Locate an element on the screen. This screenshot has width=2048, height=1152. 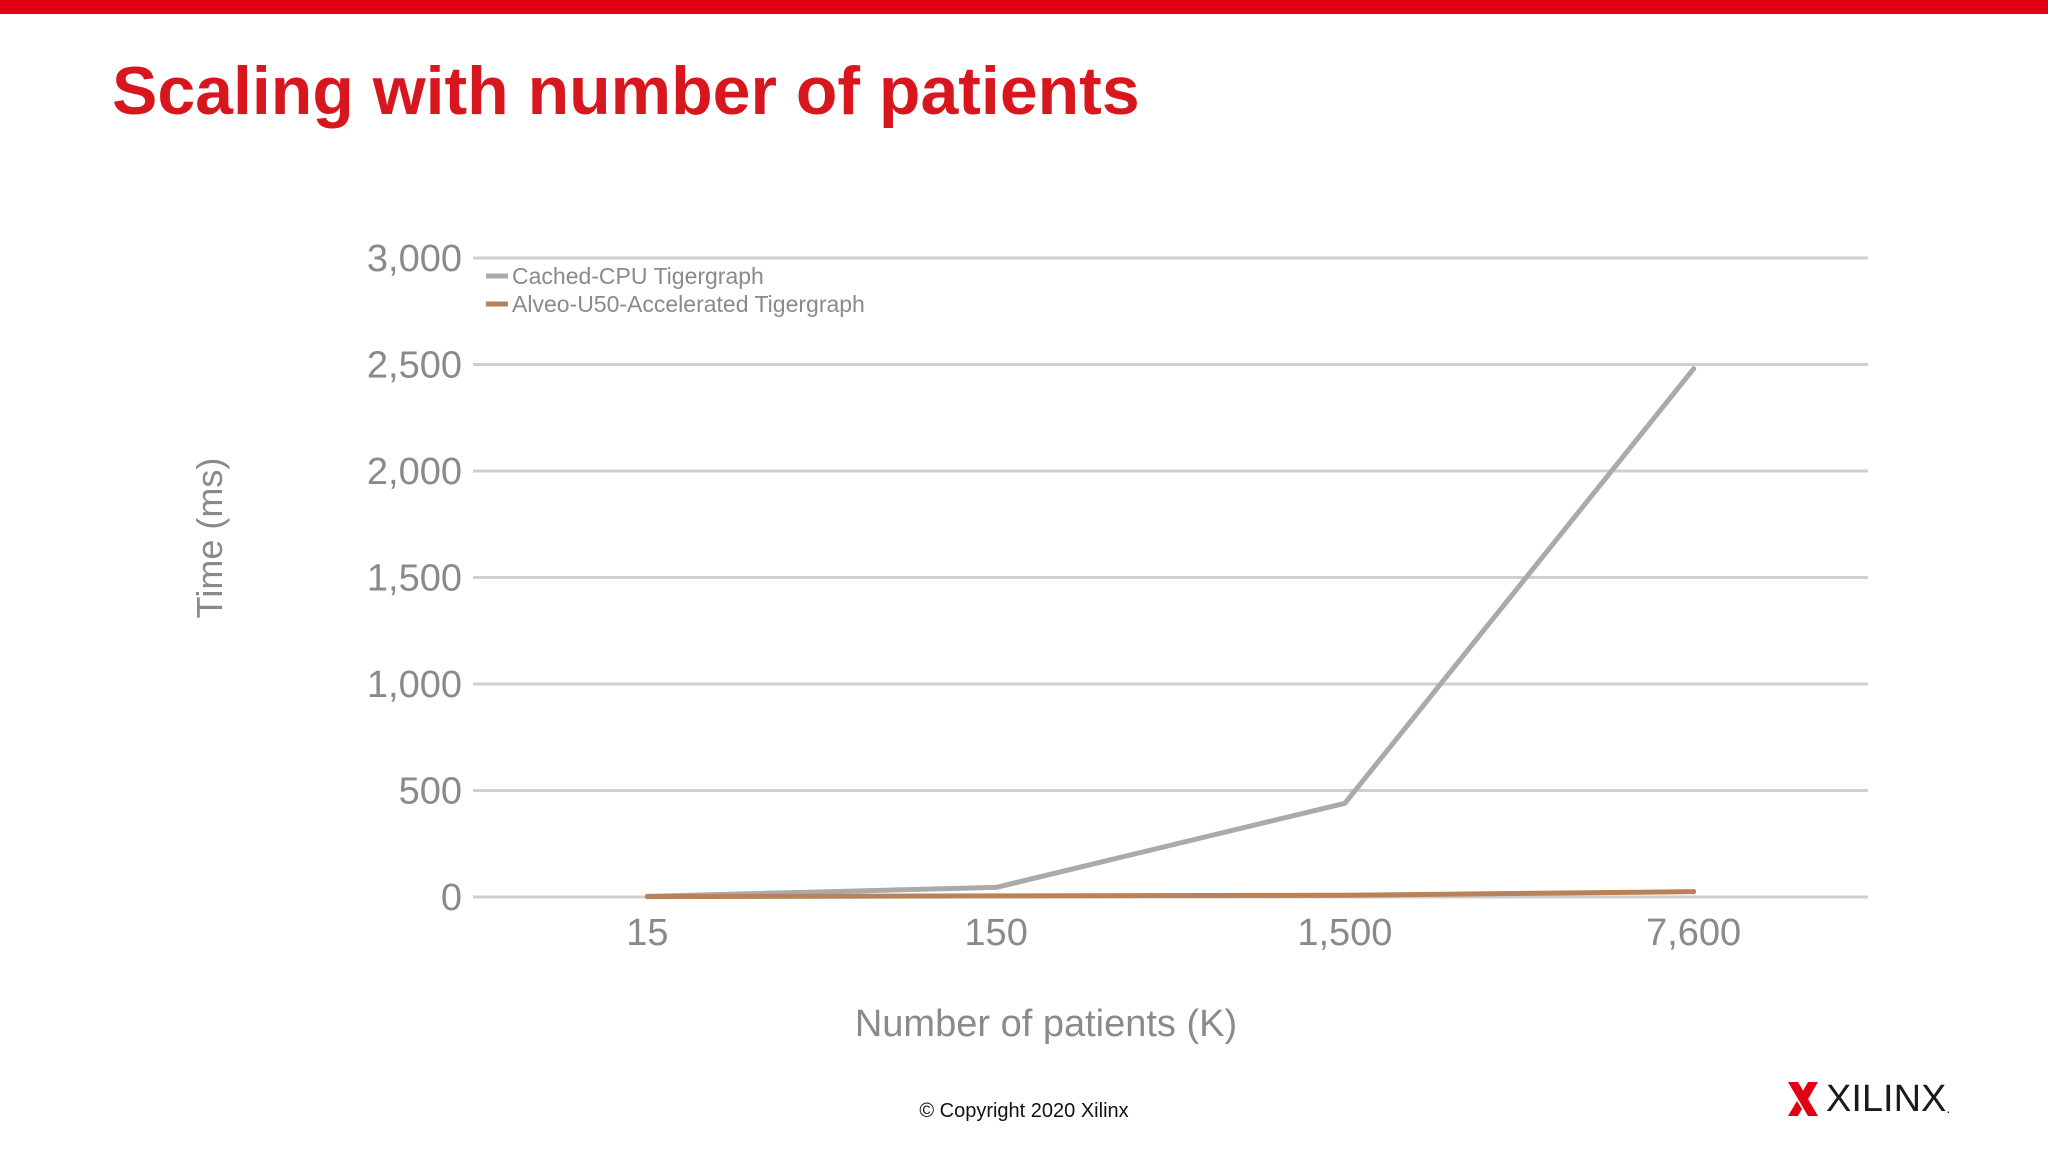
y-tick-label-3000: 3,000 is located at coordinates (414, 259).